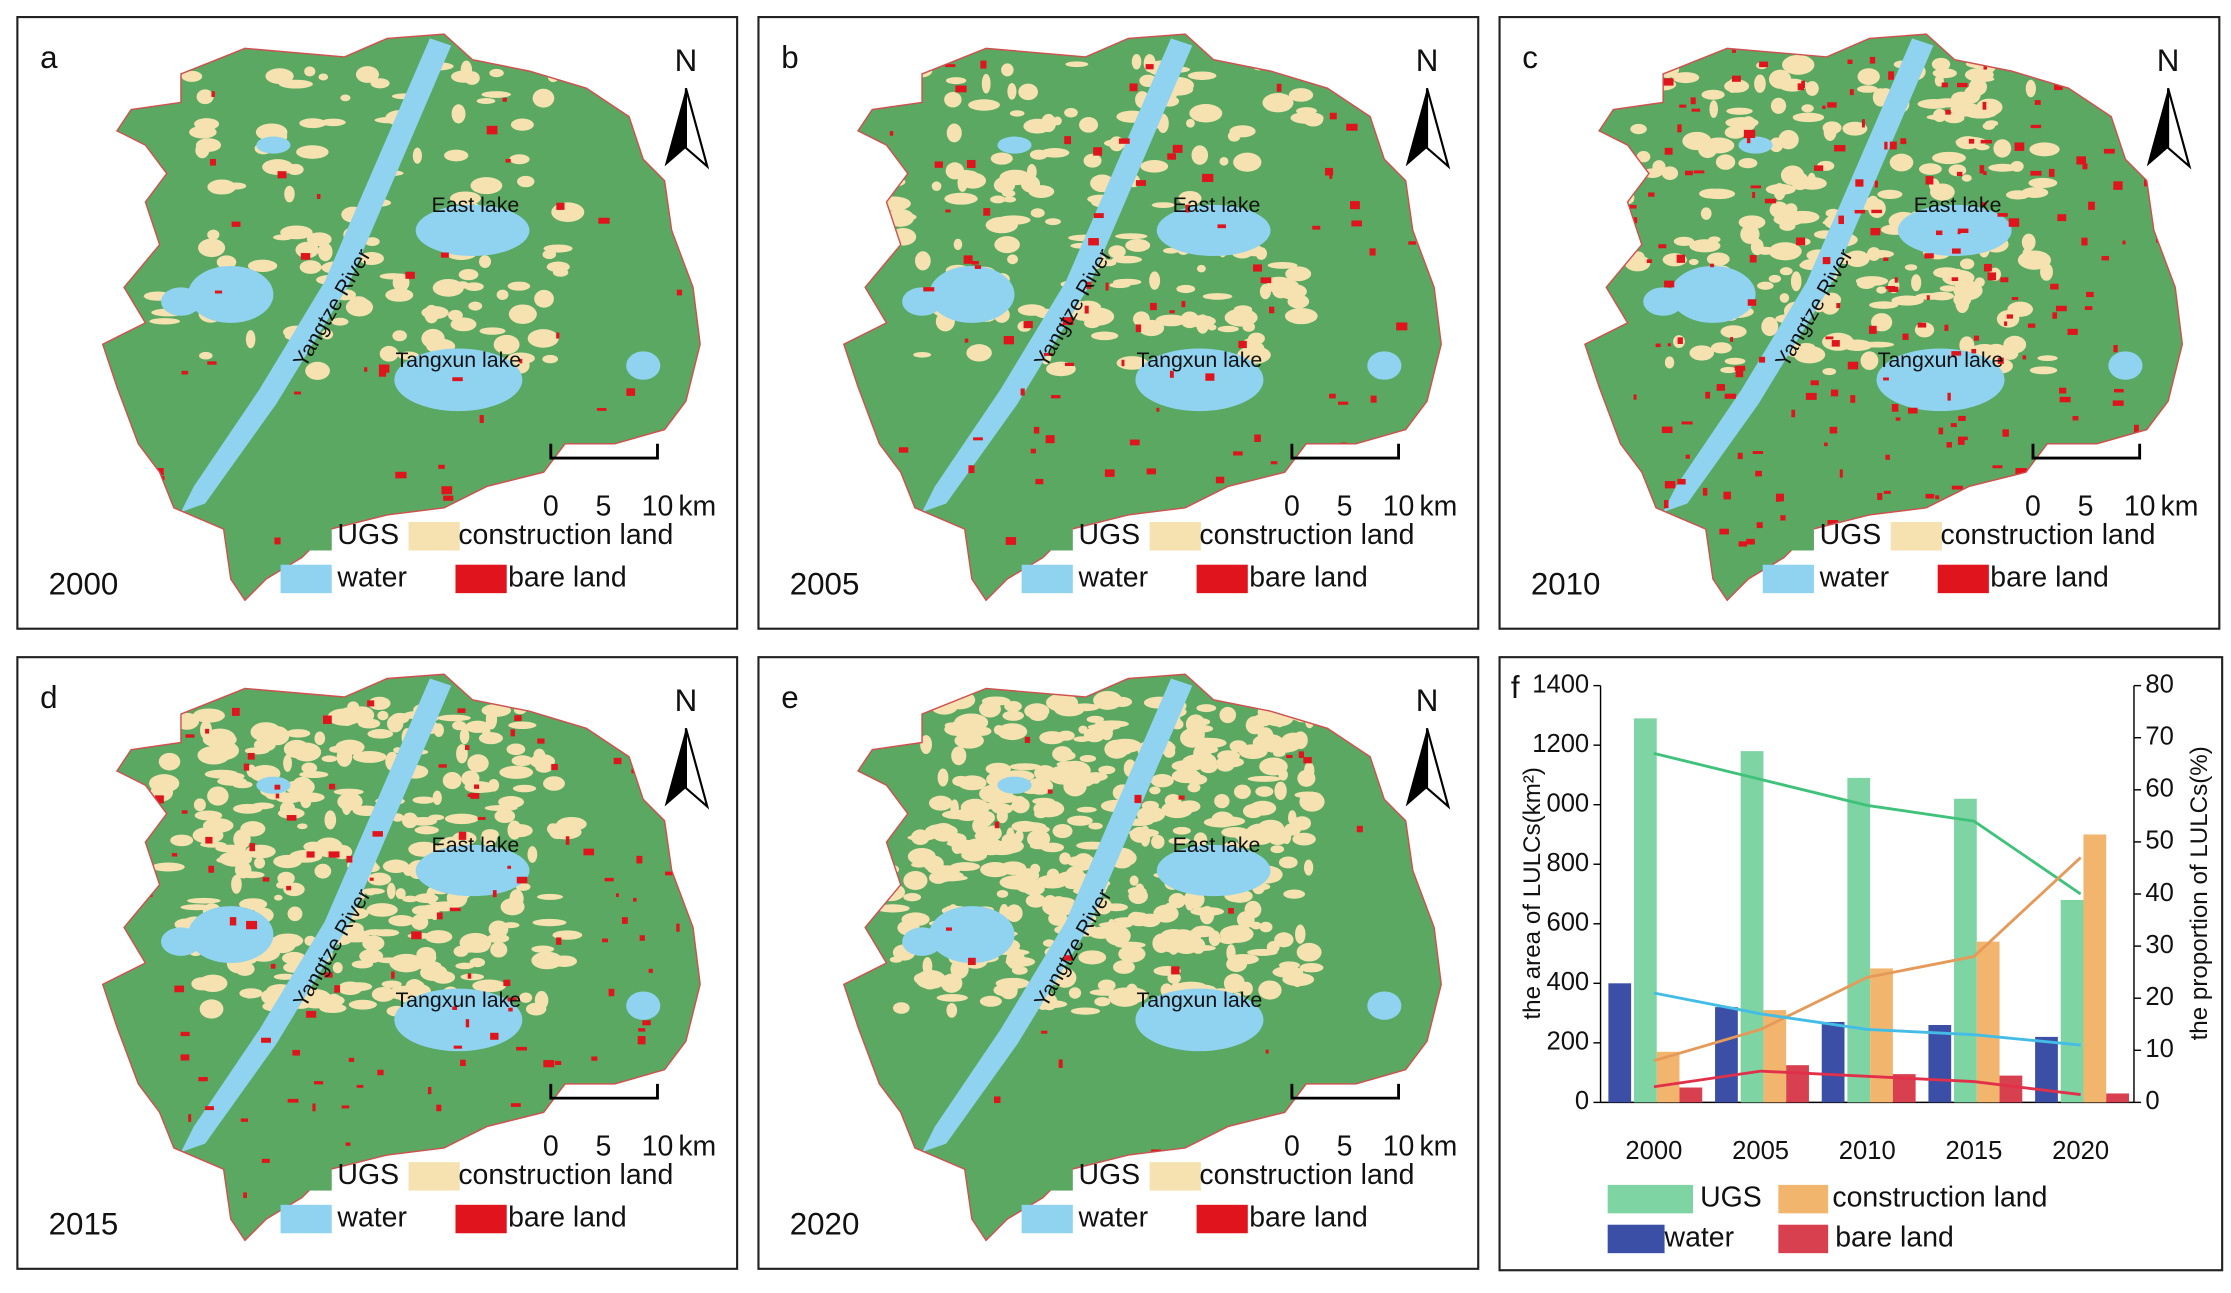  Describe the element at coordinates (1560, 744) in the screenshot. I see `y-tick-label: 1200` at that location.